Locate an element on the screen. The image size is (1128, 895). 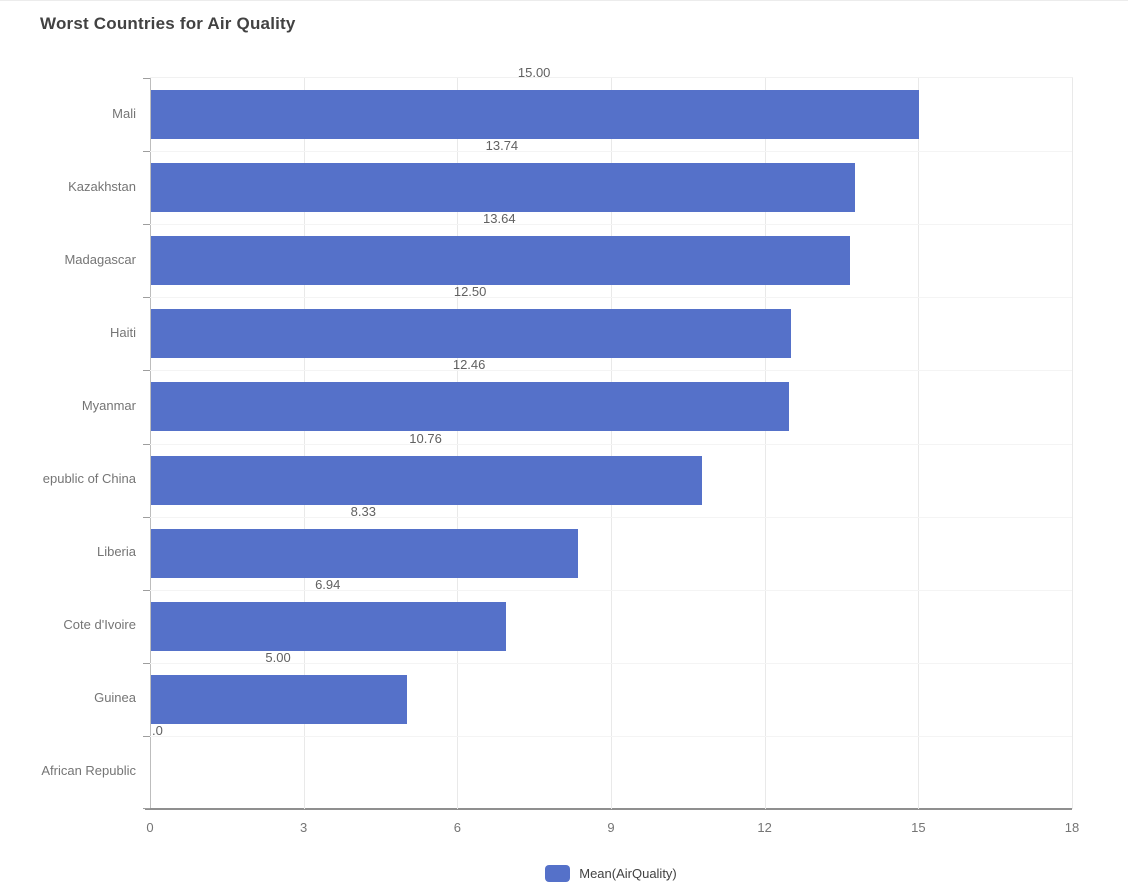
value-label: 13.74 is located at coordinates (502, 146).